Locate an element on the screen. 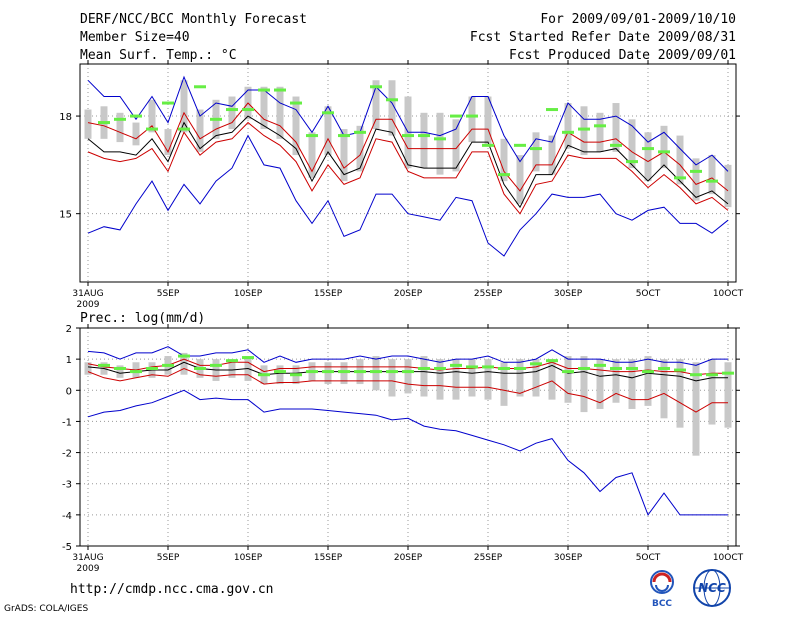 This screenshot has width=800, height=618. p2-lower-spread-line is located at coordinates (407, 390).